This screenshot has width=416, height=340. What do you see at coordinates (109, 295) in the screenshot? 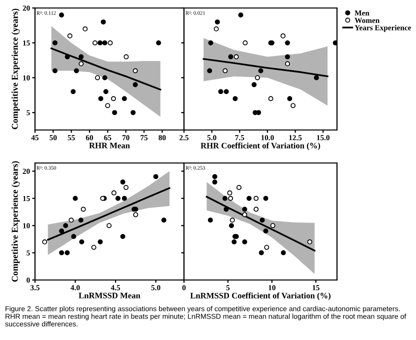
I see `x-axis-title: LnRMSSD Mean` at bounding box center [109, 295].